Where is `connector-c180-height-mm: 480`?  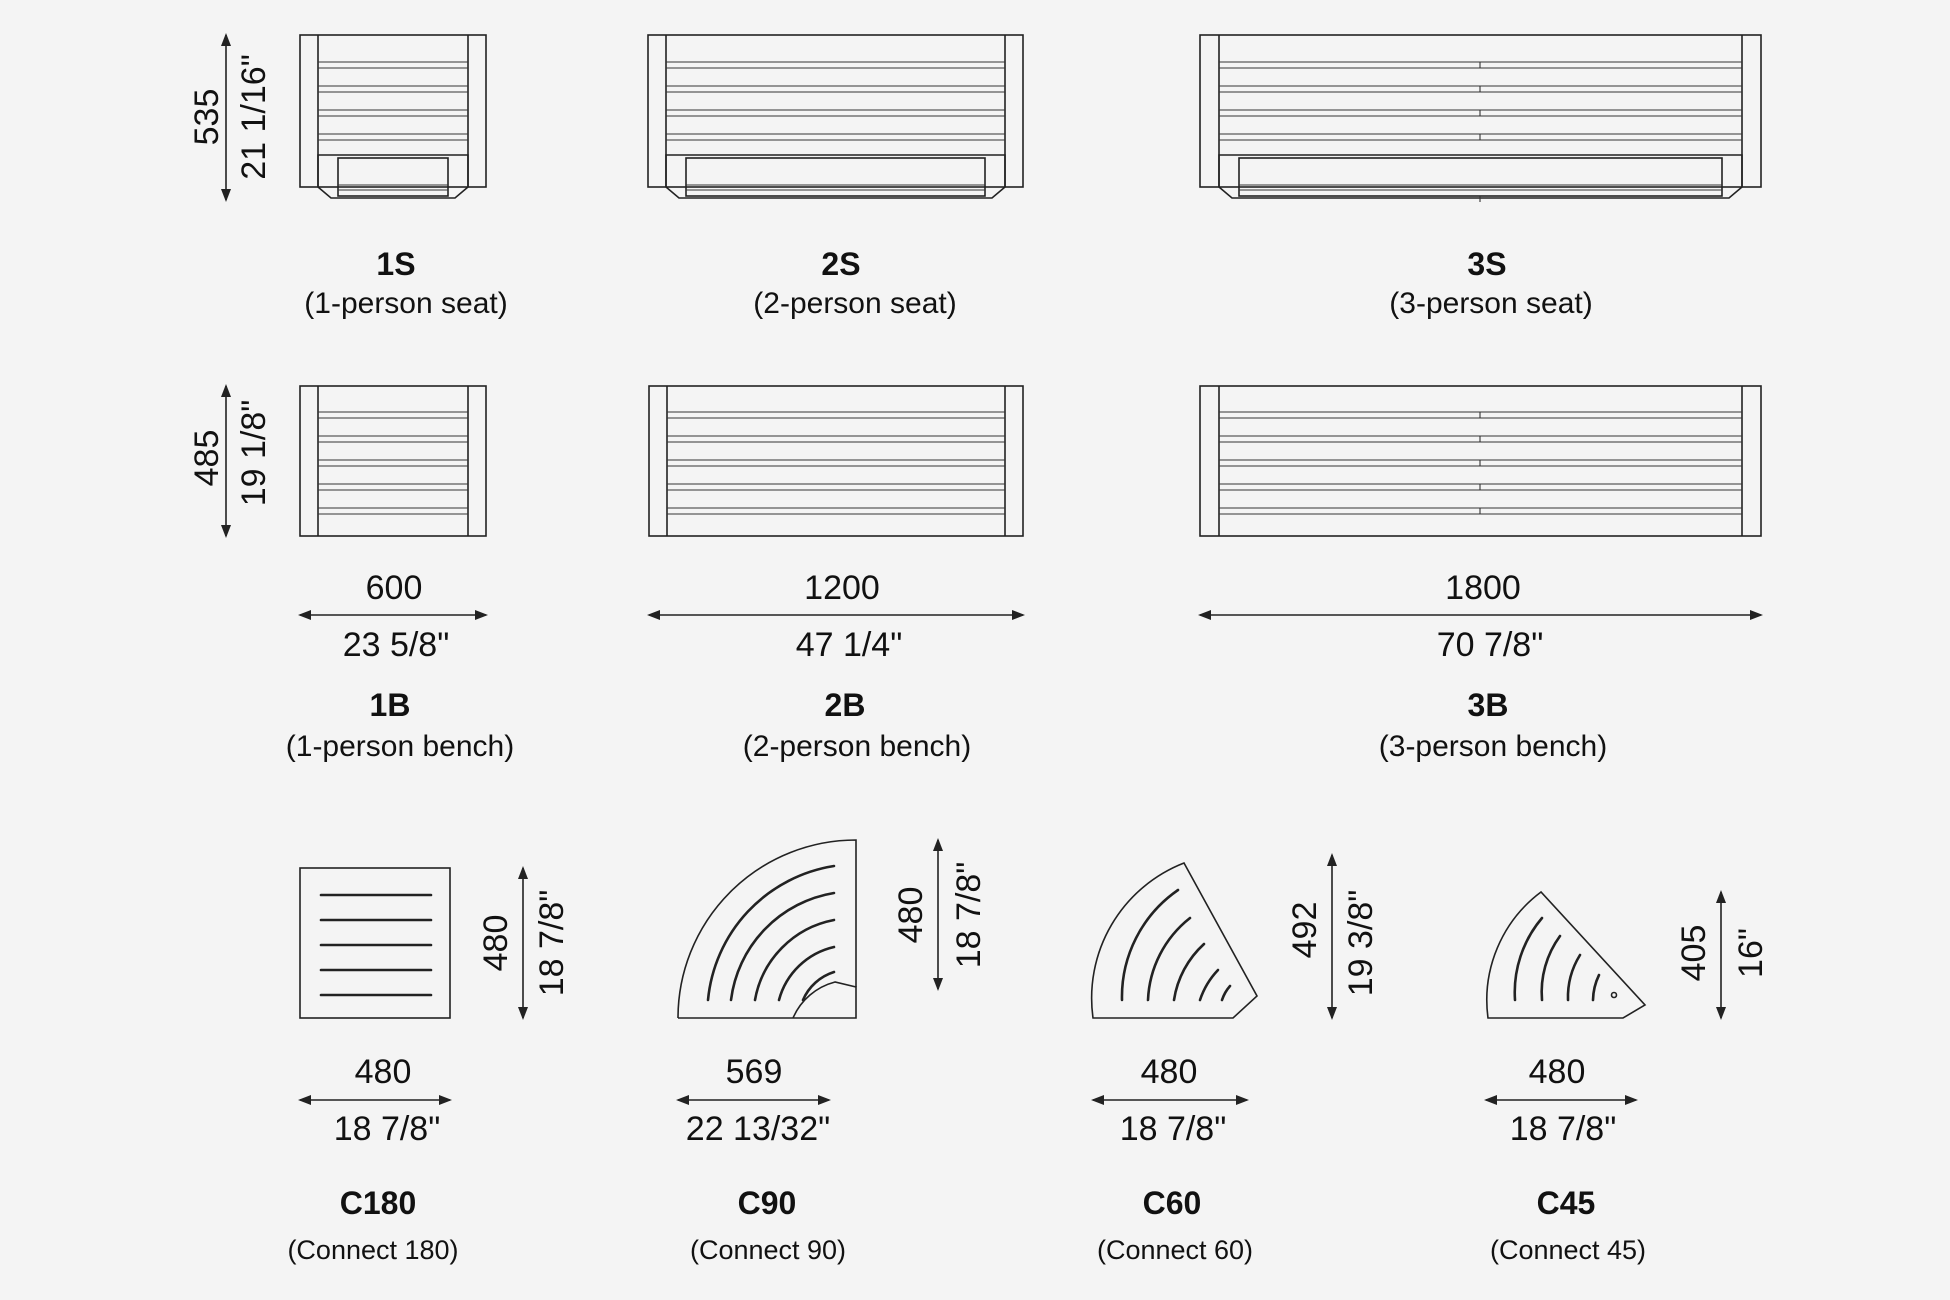 connector-c180-height-mm: 480 is located at coordinates (496, 943).